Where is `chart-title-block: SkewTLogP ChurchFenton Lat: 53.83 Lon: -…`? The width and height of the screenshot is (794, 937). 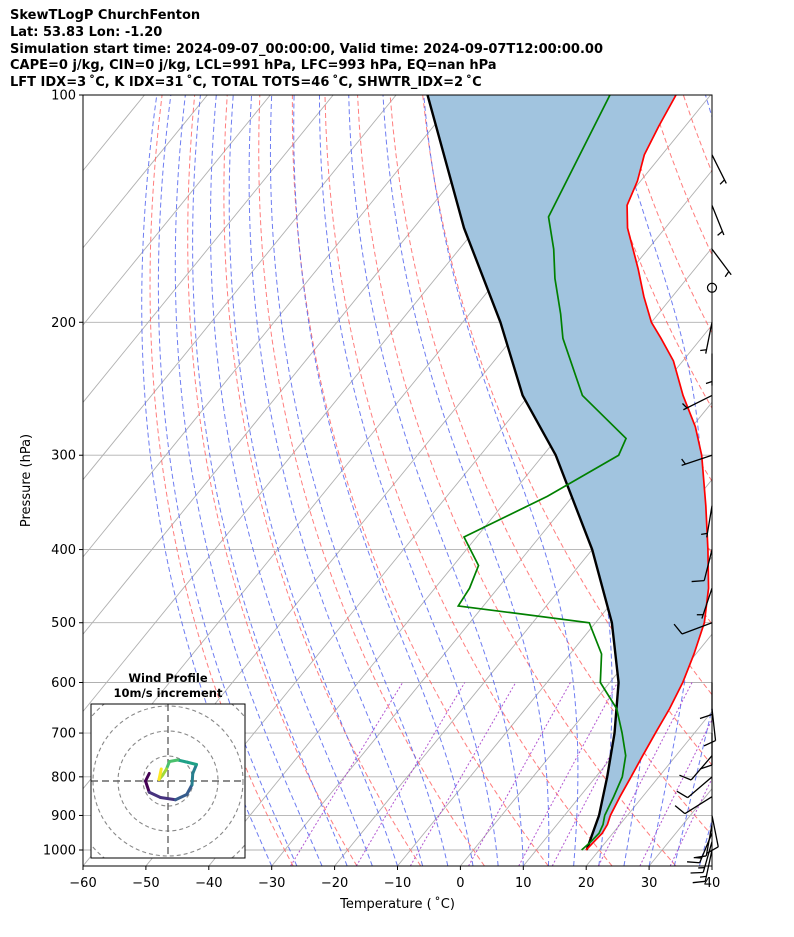 chart-title-block: SkewTLogP ChurchFenton Lat: 53.83 Lon: -… is located at coordinates (306, 50).